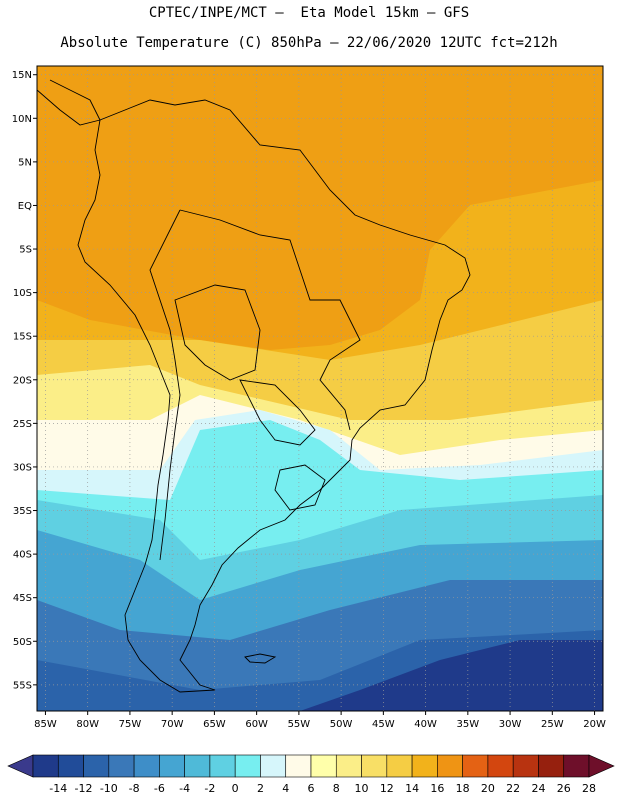 This screenshot has width=618, height=800. What do you see at coordinates (437, 788) in the screenshot?
I see `colorbar-label: 16` at bounding box center [437, 788].